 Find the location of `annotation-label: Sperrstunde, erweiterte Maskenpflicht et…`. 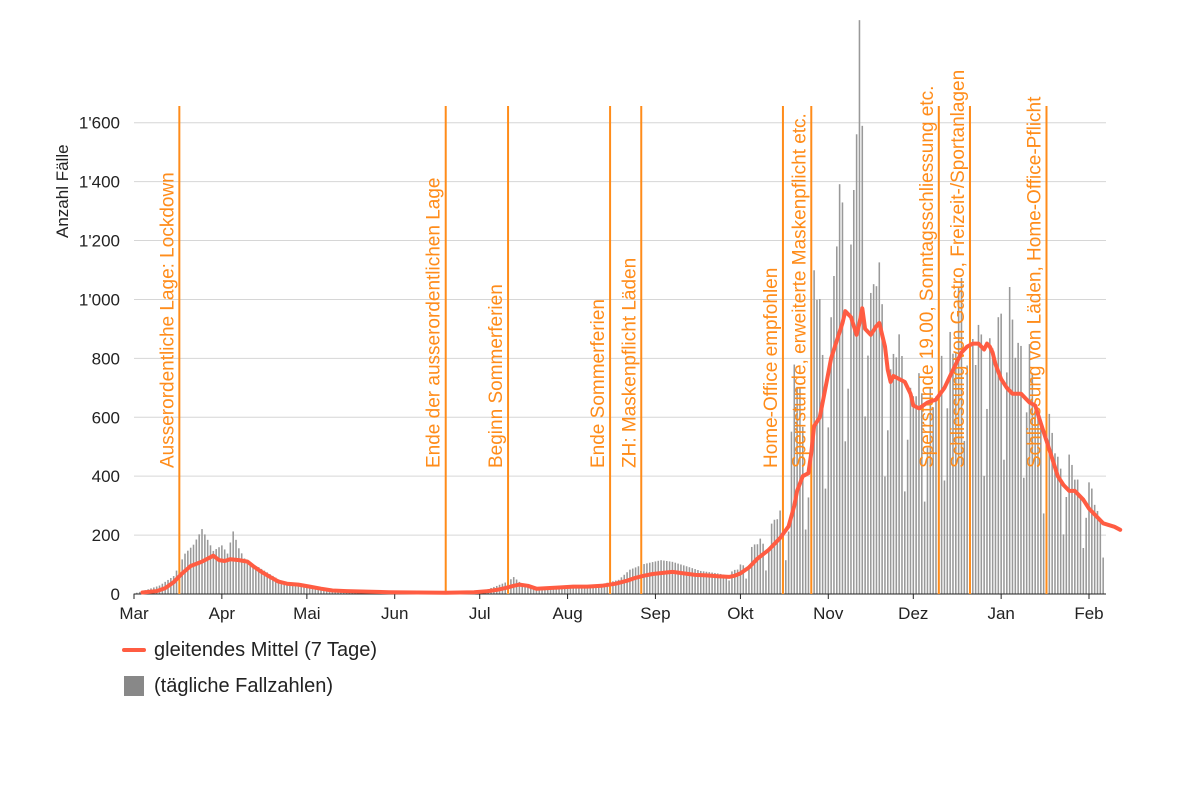

annotation-label: Sperrstunde, erweiterte Maskenpflicht et… is located at coordinates (799, 290).